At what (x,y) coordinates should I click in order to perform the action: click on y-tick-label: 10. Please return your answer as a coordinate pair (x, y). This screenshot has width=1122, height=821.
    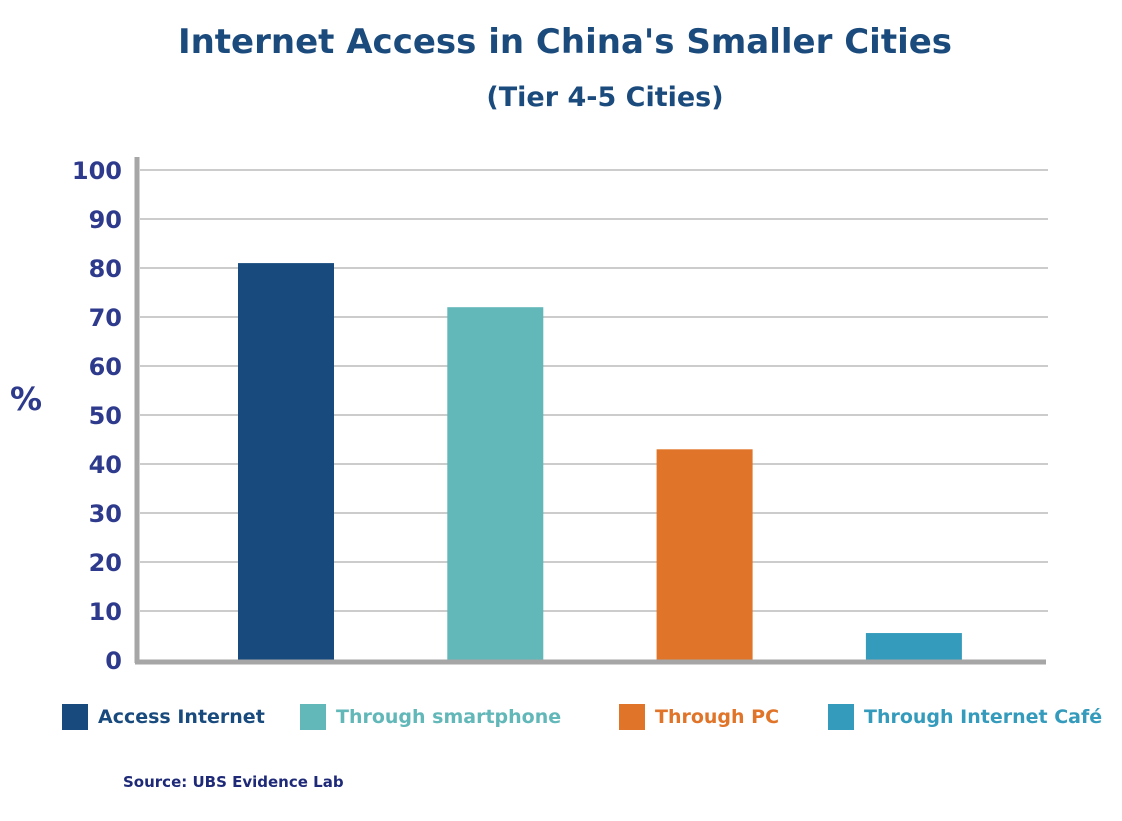
    Looking at the image, I should click on (105, 612).